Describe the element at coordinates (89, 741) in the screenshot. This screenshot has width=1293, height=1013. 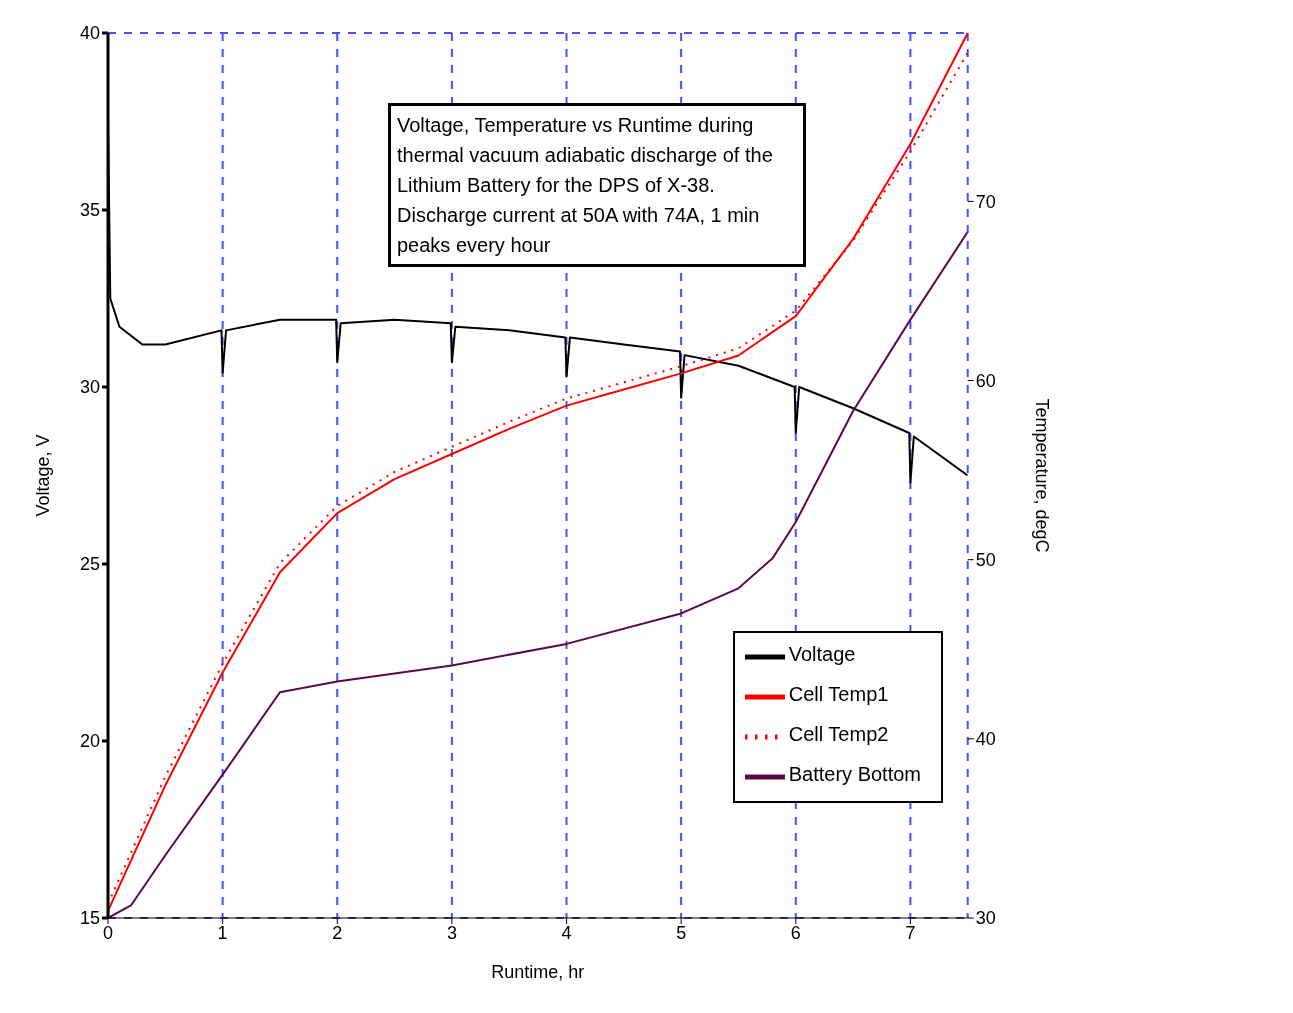
I see `y-tick-label: 20` at that location.